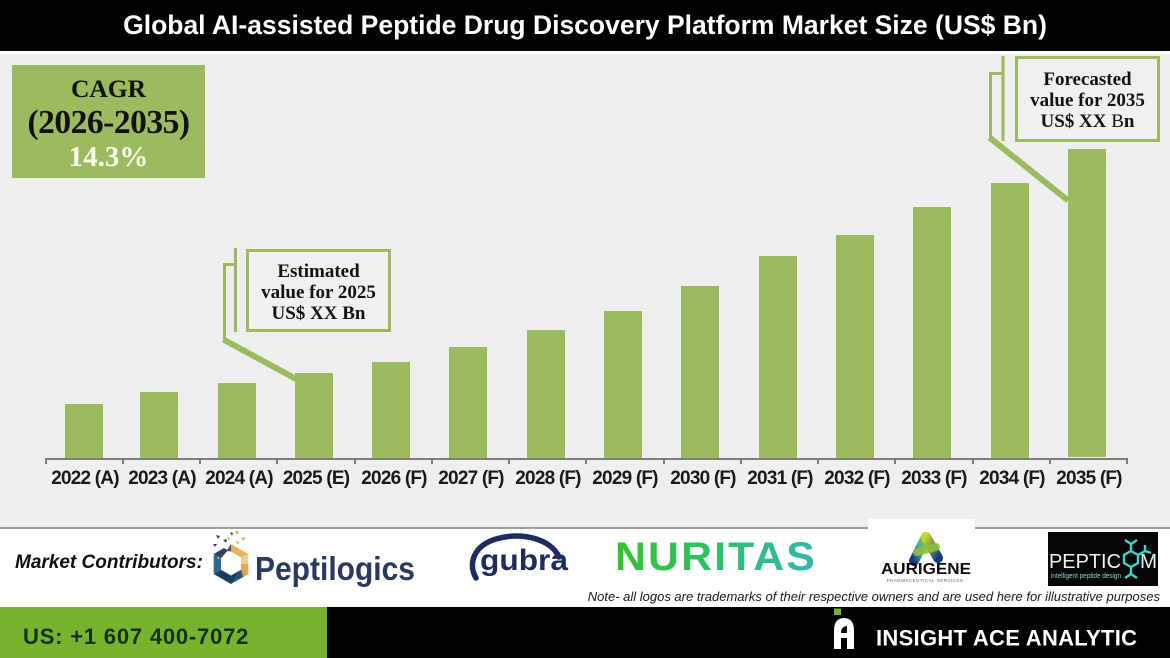  Describe the element at coordinates (925, 580) in the screenshot. I see `svg-text: PHARMACEUTICAL SERVICES` at that location.